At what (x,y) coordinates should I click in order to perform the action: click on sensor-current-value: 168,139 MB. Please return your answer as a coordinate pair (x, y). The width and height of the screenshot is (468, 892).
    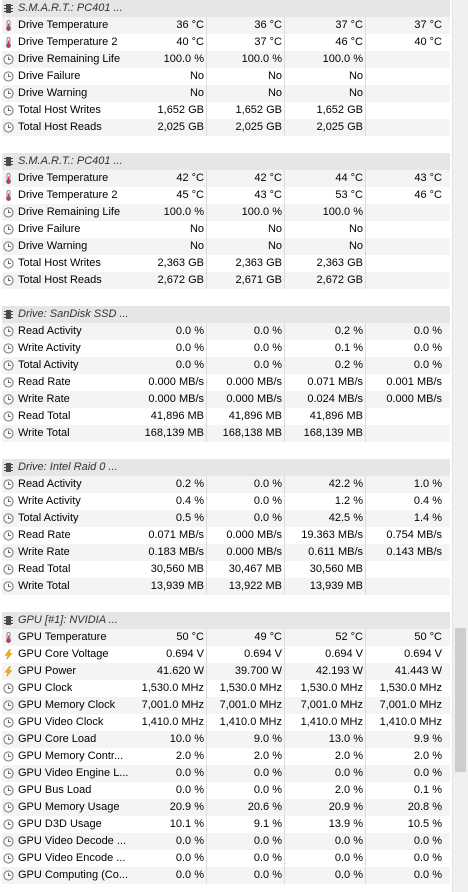
    Looking at the image, I should click on (167, 433).